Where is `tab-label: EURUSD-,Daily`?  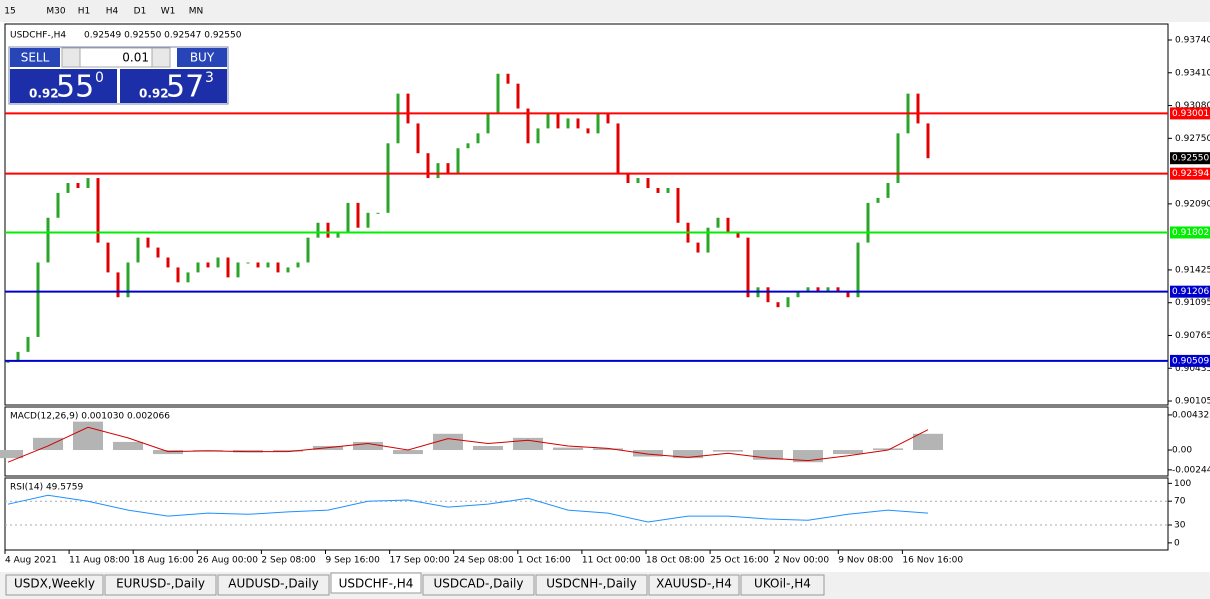 tab-label: EURUSD-,Daily is located at coordinates (160, 584).